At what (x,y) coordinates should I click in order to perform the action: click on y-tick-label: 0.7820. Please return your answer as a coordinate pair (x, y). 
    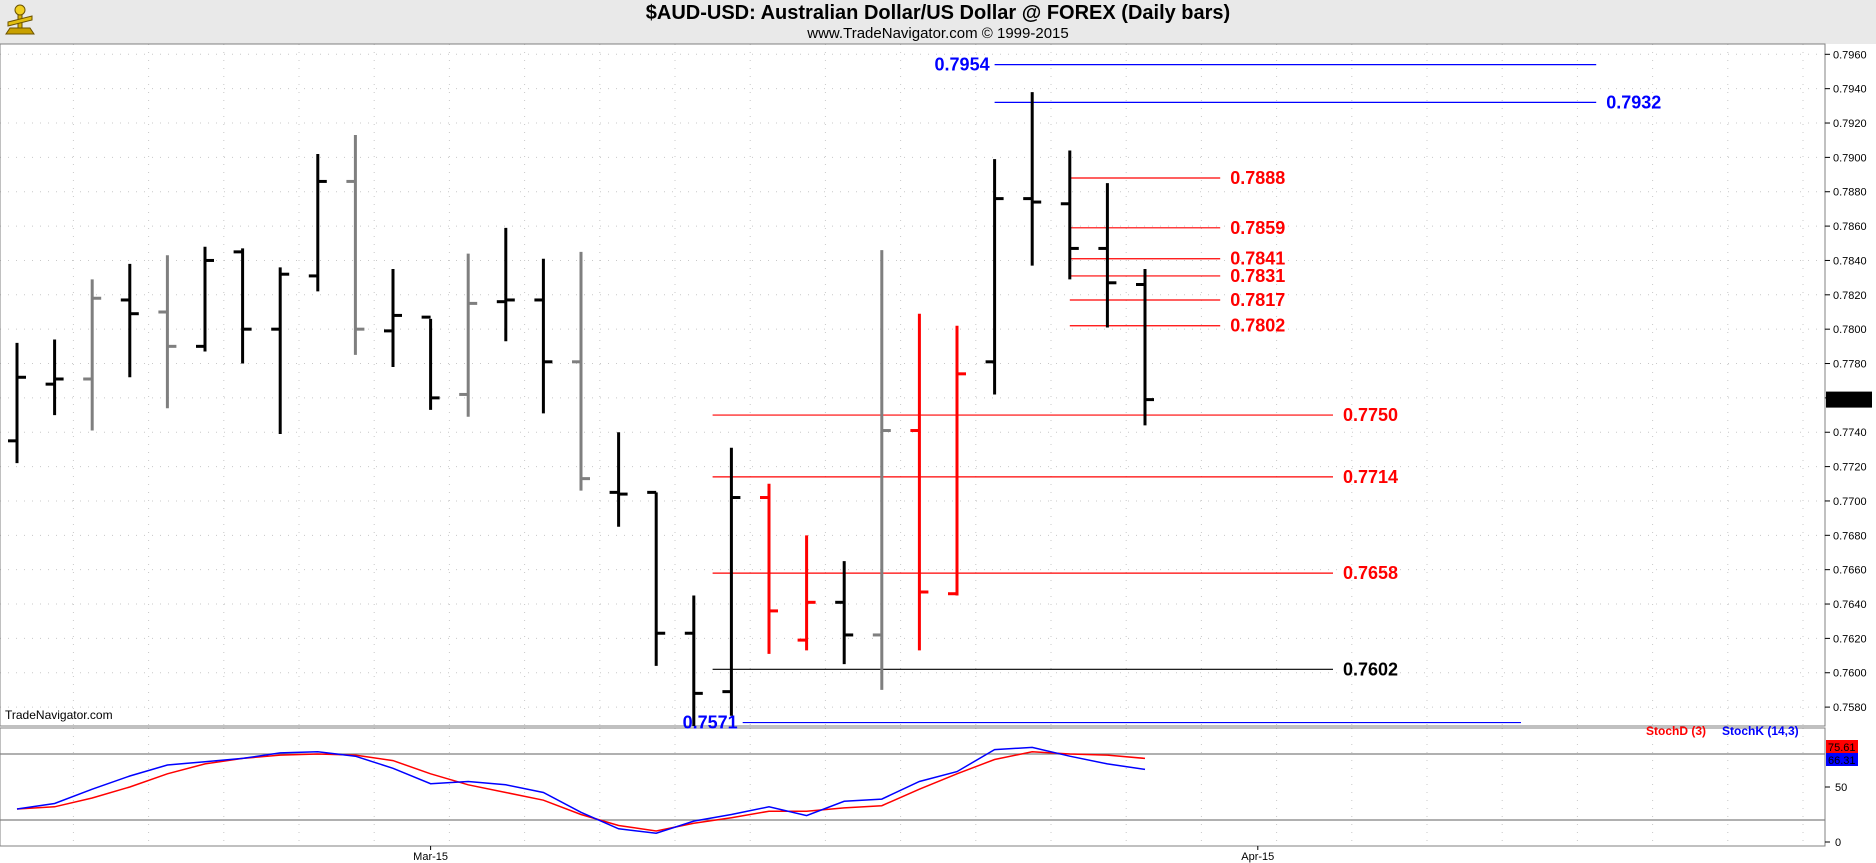
    Looking at the image, I should click on (1850, 296).